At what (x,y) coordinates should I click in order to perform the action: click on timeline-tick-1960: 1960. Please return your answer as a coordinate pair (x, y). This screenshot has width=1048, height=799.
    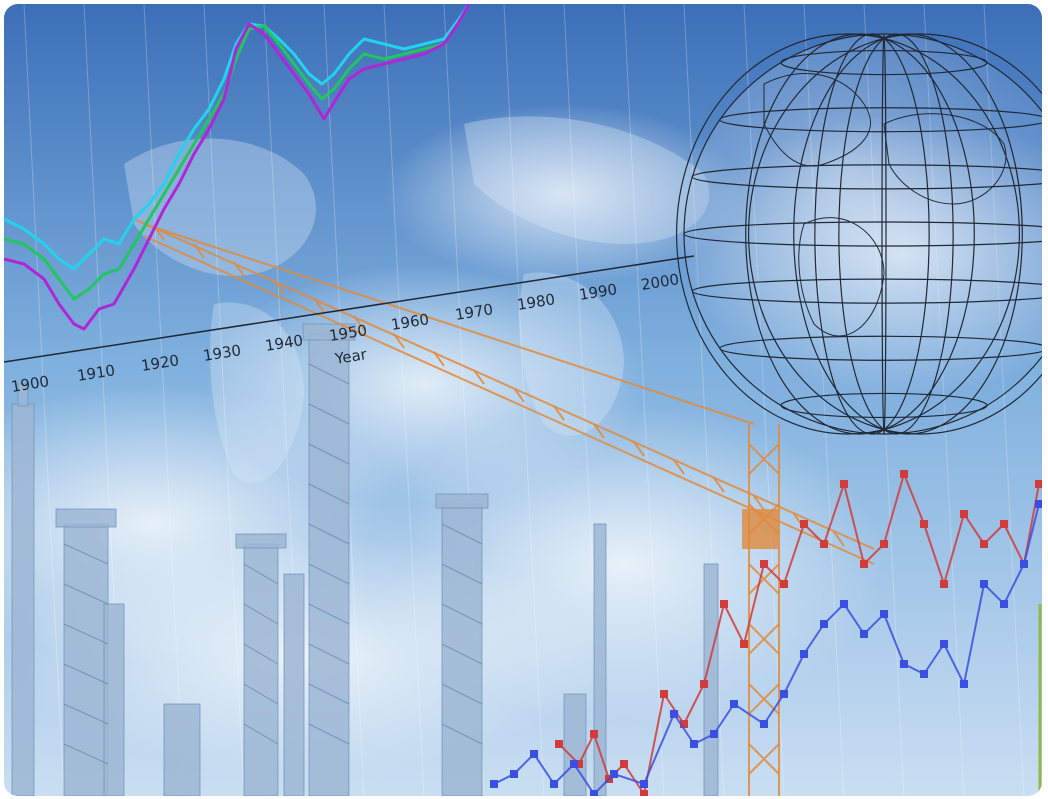
    Looking at the image, I should click on (410, 322).